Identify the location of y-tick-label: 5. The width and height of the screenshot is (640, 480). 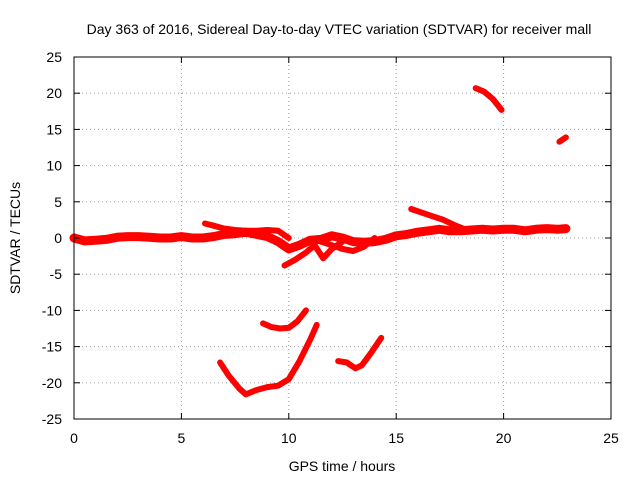
(58, 202).